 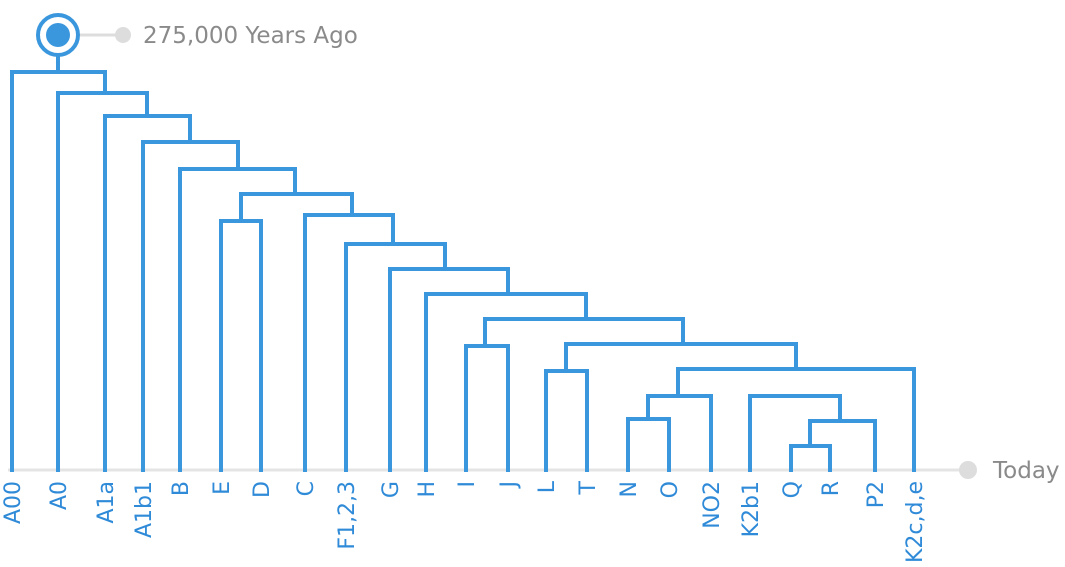 What do you see at coordinates (968, 470) in the screenshot?
I see `today-dot-icon` at bounding box center [968, 470].